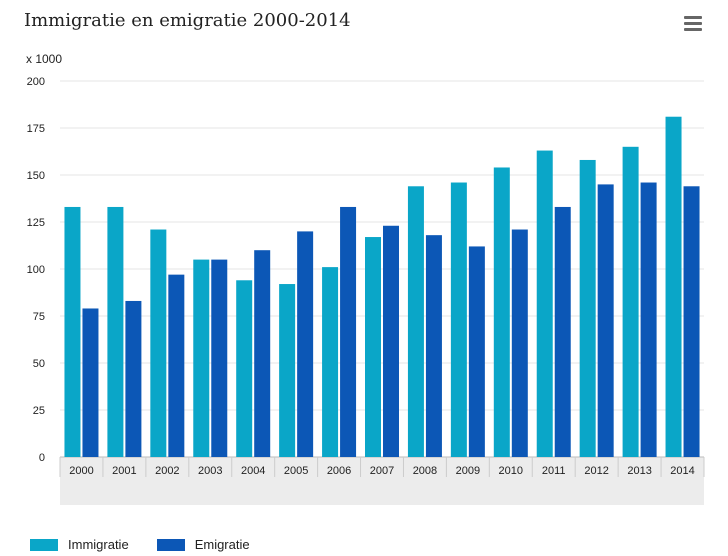  I want to click on legend-item-immigratie: Immigratie, so click(79, 544).